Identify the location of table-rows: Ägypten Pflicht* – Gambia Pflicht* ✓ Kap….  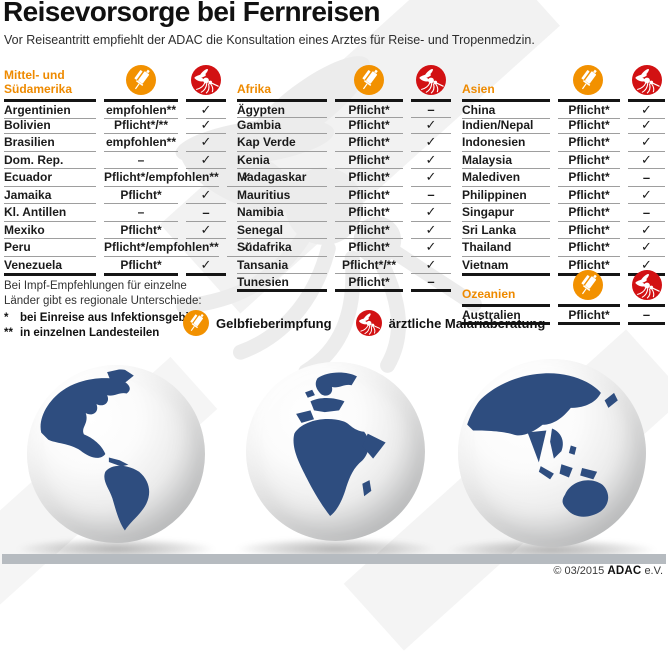
(344, 195).